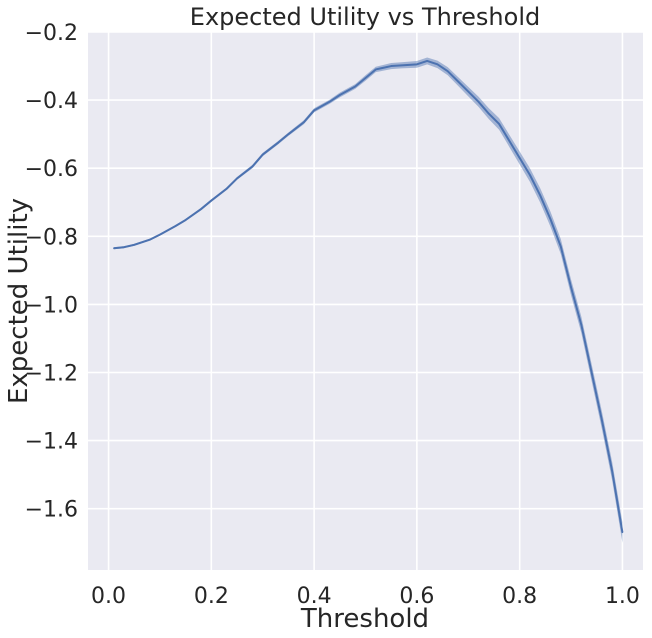  Describe the element at coordinates (51, 272) in the screenshot. I see `y-tick-labels: −0.2 −0.4 −0.6 −0.8 −1.0 −1.2 −1.4 −1.6` at that location.